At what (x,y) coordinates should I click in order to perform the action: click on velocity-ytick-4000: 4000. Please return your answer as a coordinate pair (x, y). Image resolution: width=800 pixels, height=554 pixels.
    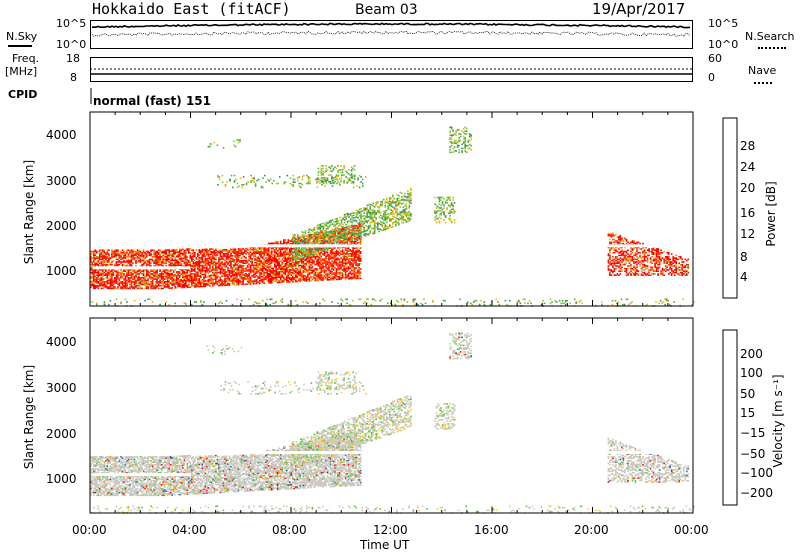
    Looking at the image, I should click on (61, 342).